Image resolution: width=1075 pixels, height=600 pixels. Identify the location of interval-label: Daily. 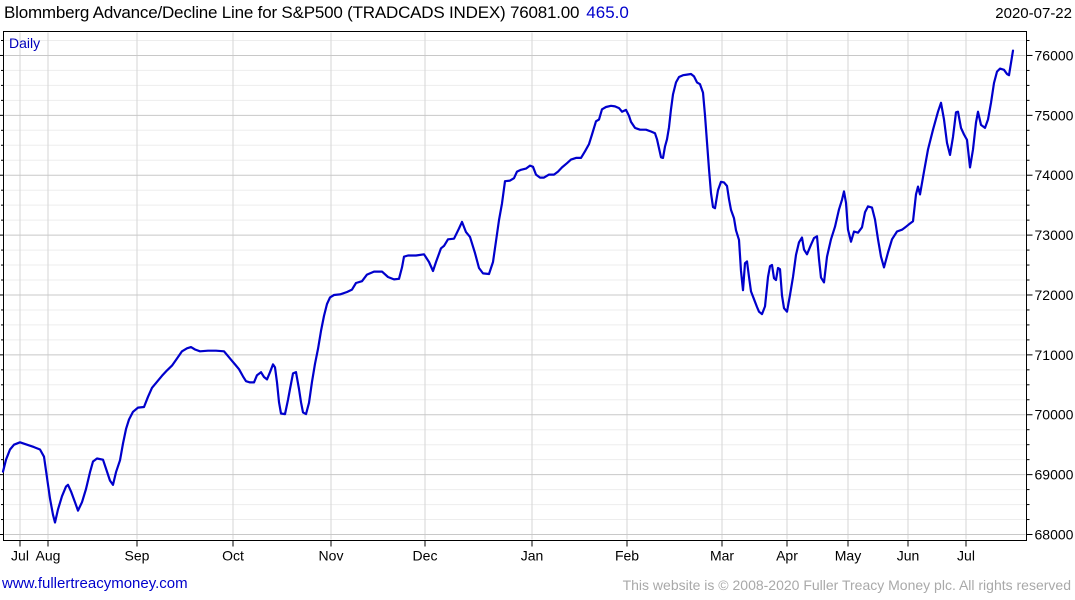
(25, 43).